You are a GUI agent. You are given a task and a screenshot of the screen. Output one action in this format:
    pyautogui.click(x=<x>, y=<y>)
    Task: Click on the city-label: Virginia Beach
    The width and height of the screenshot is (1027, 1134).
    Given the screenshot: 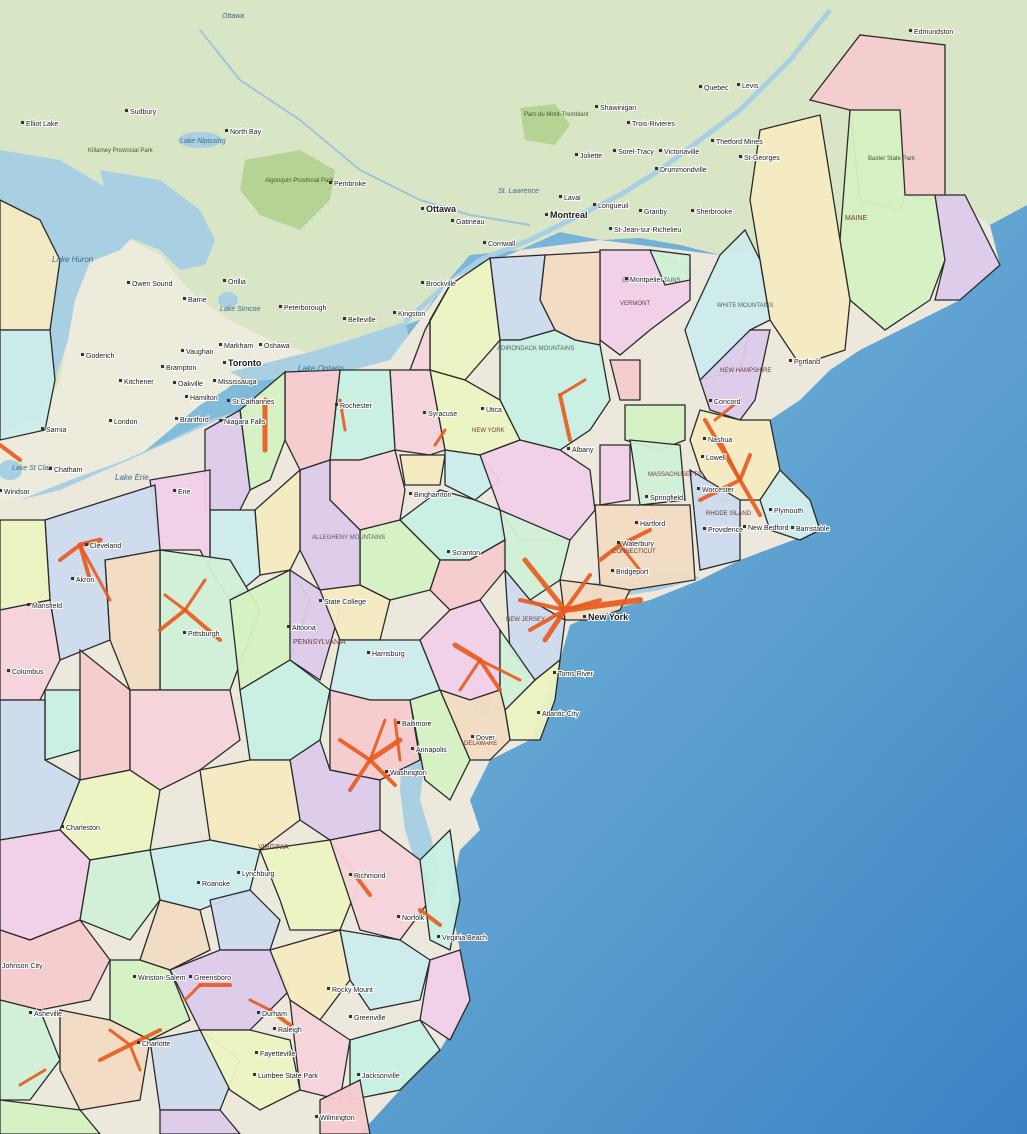 What is the action you would take?
    pyautogui.click(x=464, y=938)
    